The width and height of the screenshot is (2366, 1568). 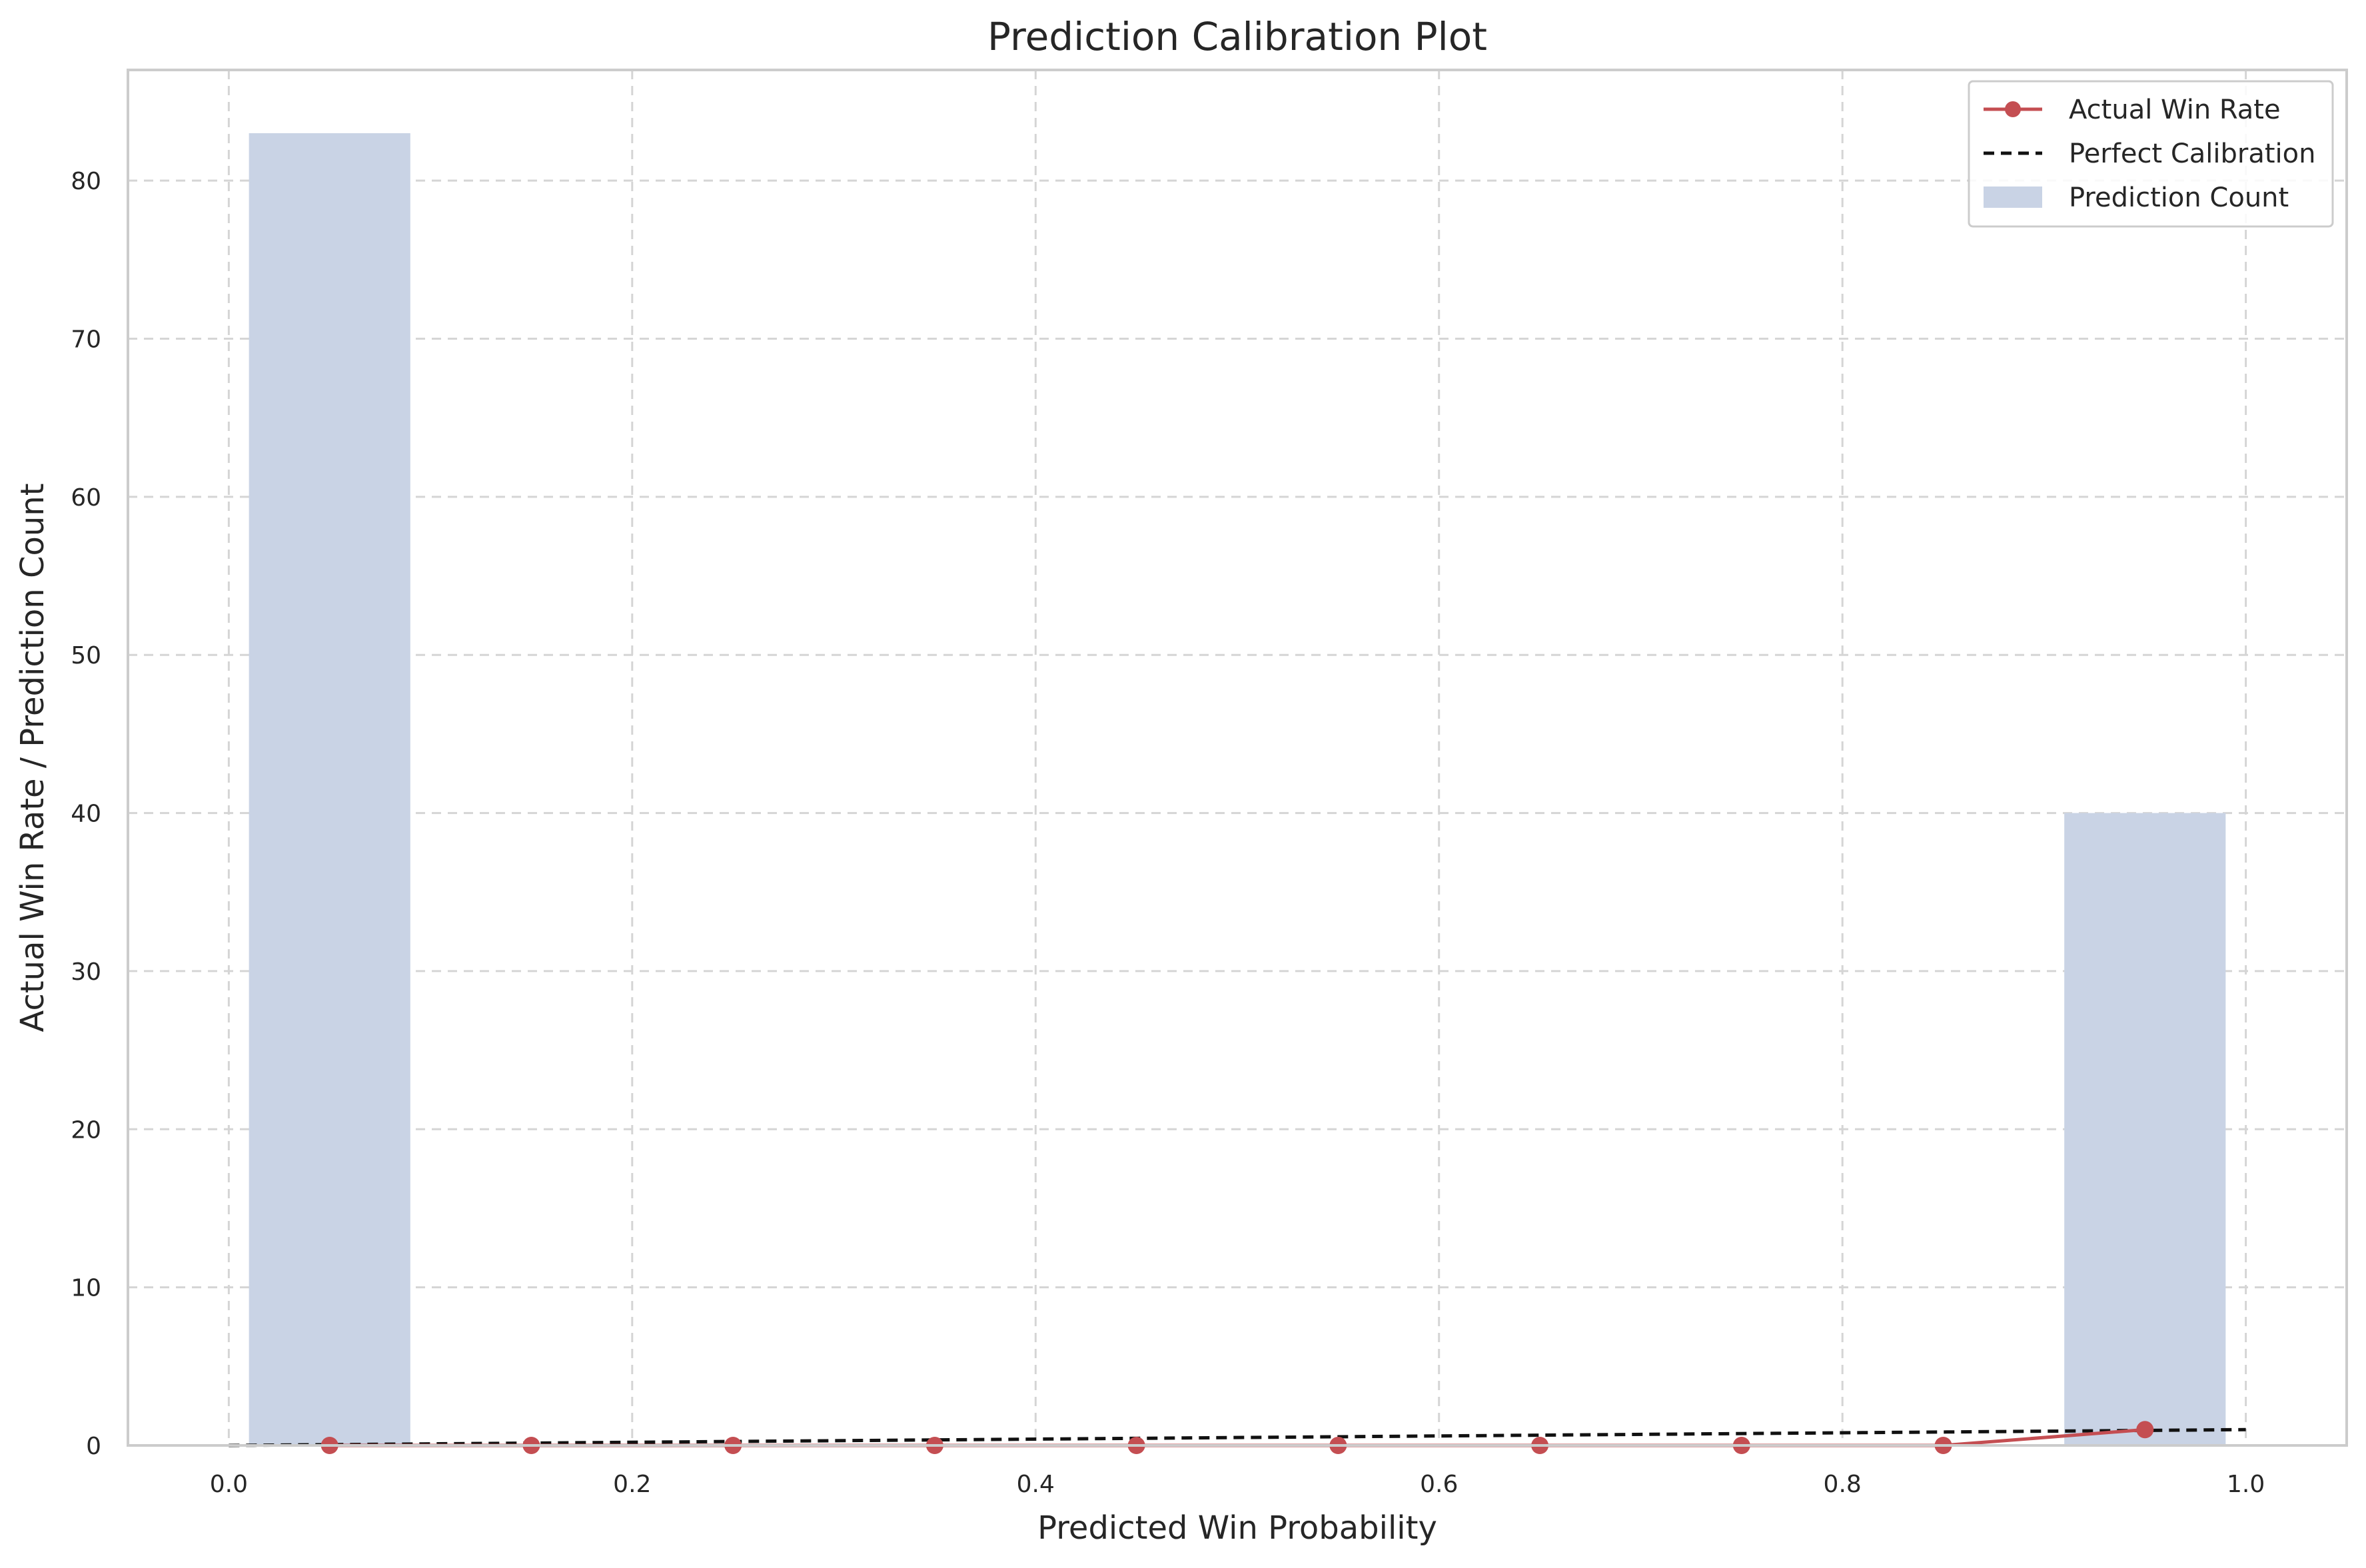 What do you see at coordinates (86, 1288) in the screenshot?
I see `y-tick-label: 10` at bounding box center [86, 1288].